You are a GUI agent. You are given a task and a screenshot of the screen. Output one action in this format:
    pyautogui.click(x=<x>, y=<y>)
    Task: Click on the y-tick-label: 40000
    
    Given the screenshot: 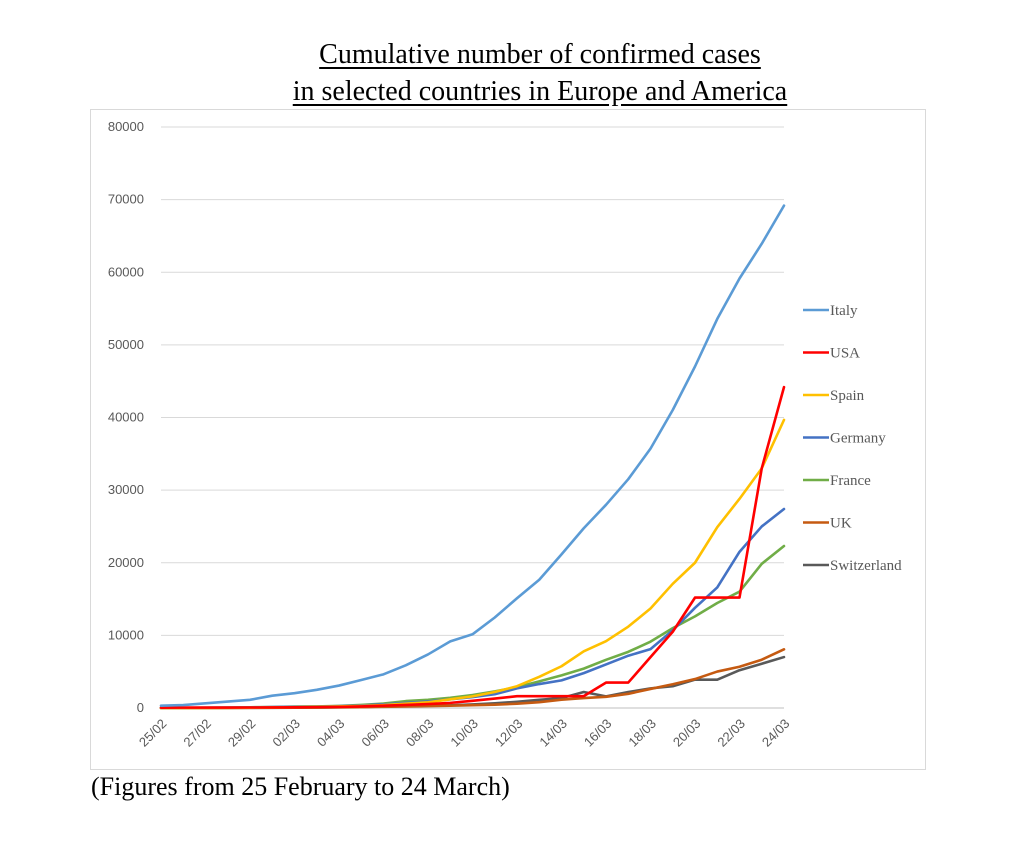 What is the action you would take?
    pyautogui.click(x=126, y=417)
    